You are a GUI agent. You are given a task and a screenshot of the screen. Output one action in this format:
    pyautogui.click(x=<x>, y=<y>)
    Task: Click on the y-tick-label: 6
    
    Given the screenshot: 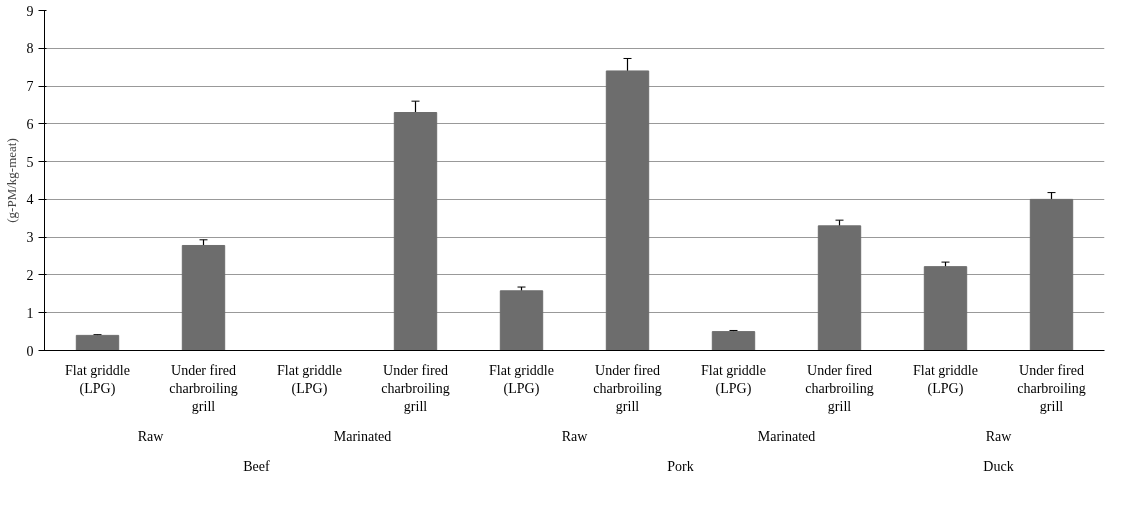 What is the action you would take?
    pyautogui.click(x=30, y=124)
    